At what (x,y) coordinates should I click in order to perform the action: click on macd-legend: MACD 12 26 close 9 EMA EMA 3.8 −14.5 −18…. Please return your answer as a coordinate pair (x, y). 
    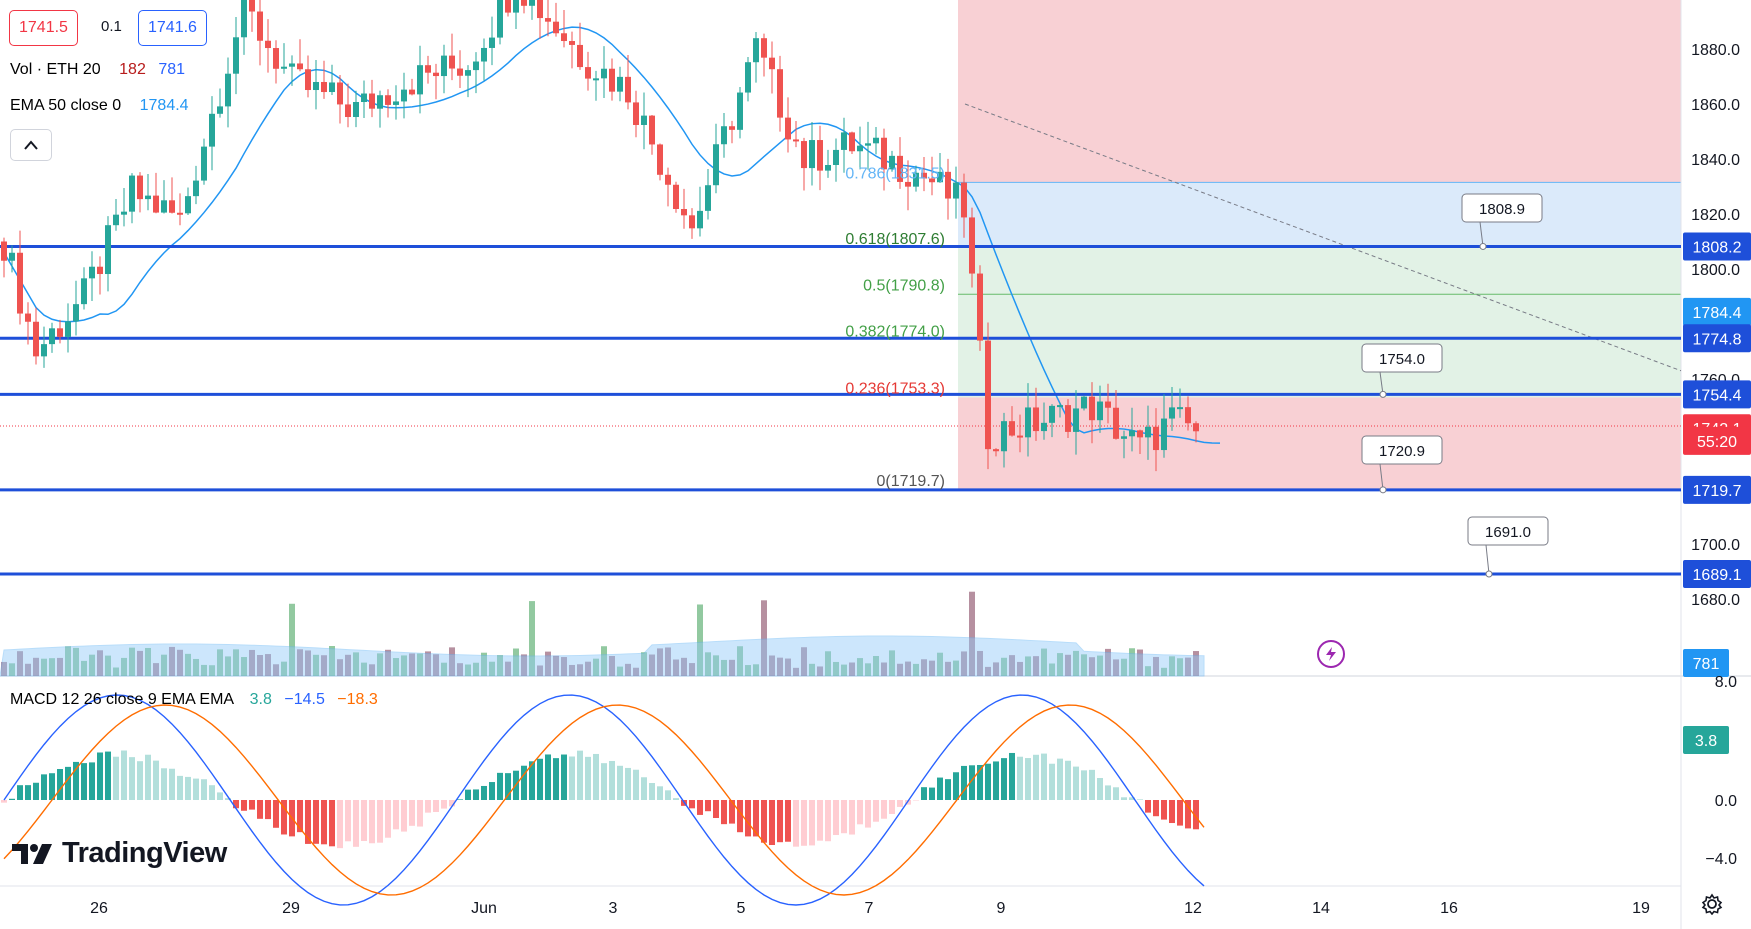
    Looking at the image, I should click on (194, 700).